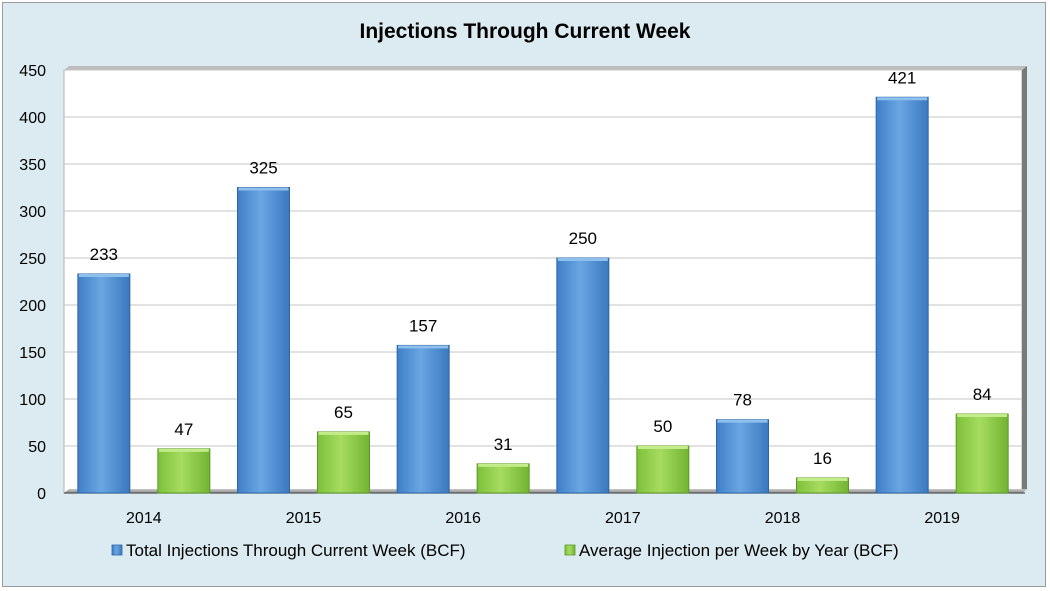 The width and height of the screenshot is (1050, 591). I want to click on y-tick-label: 450, so click(32, 71).